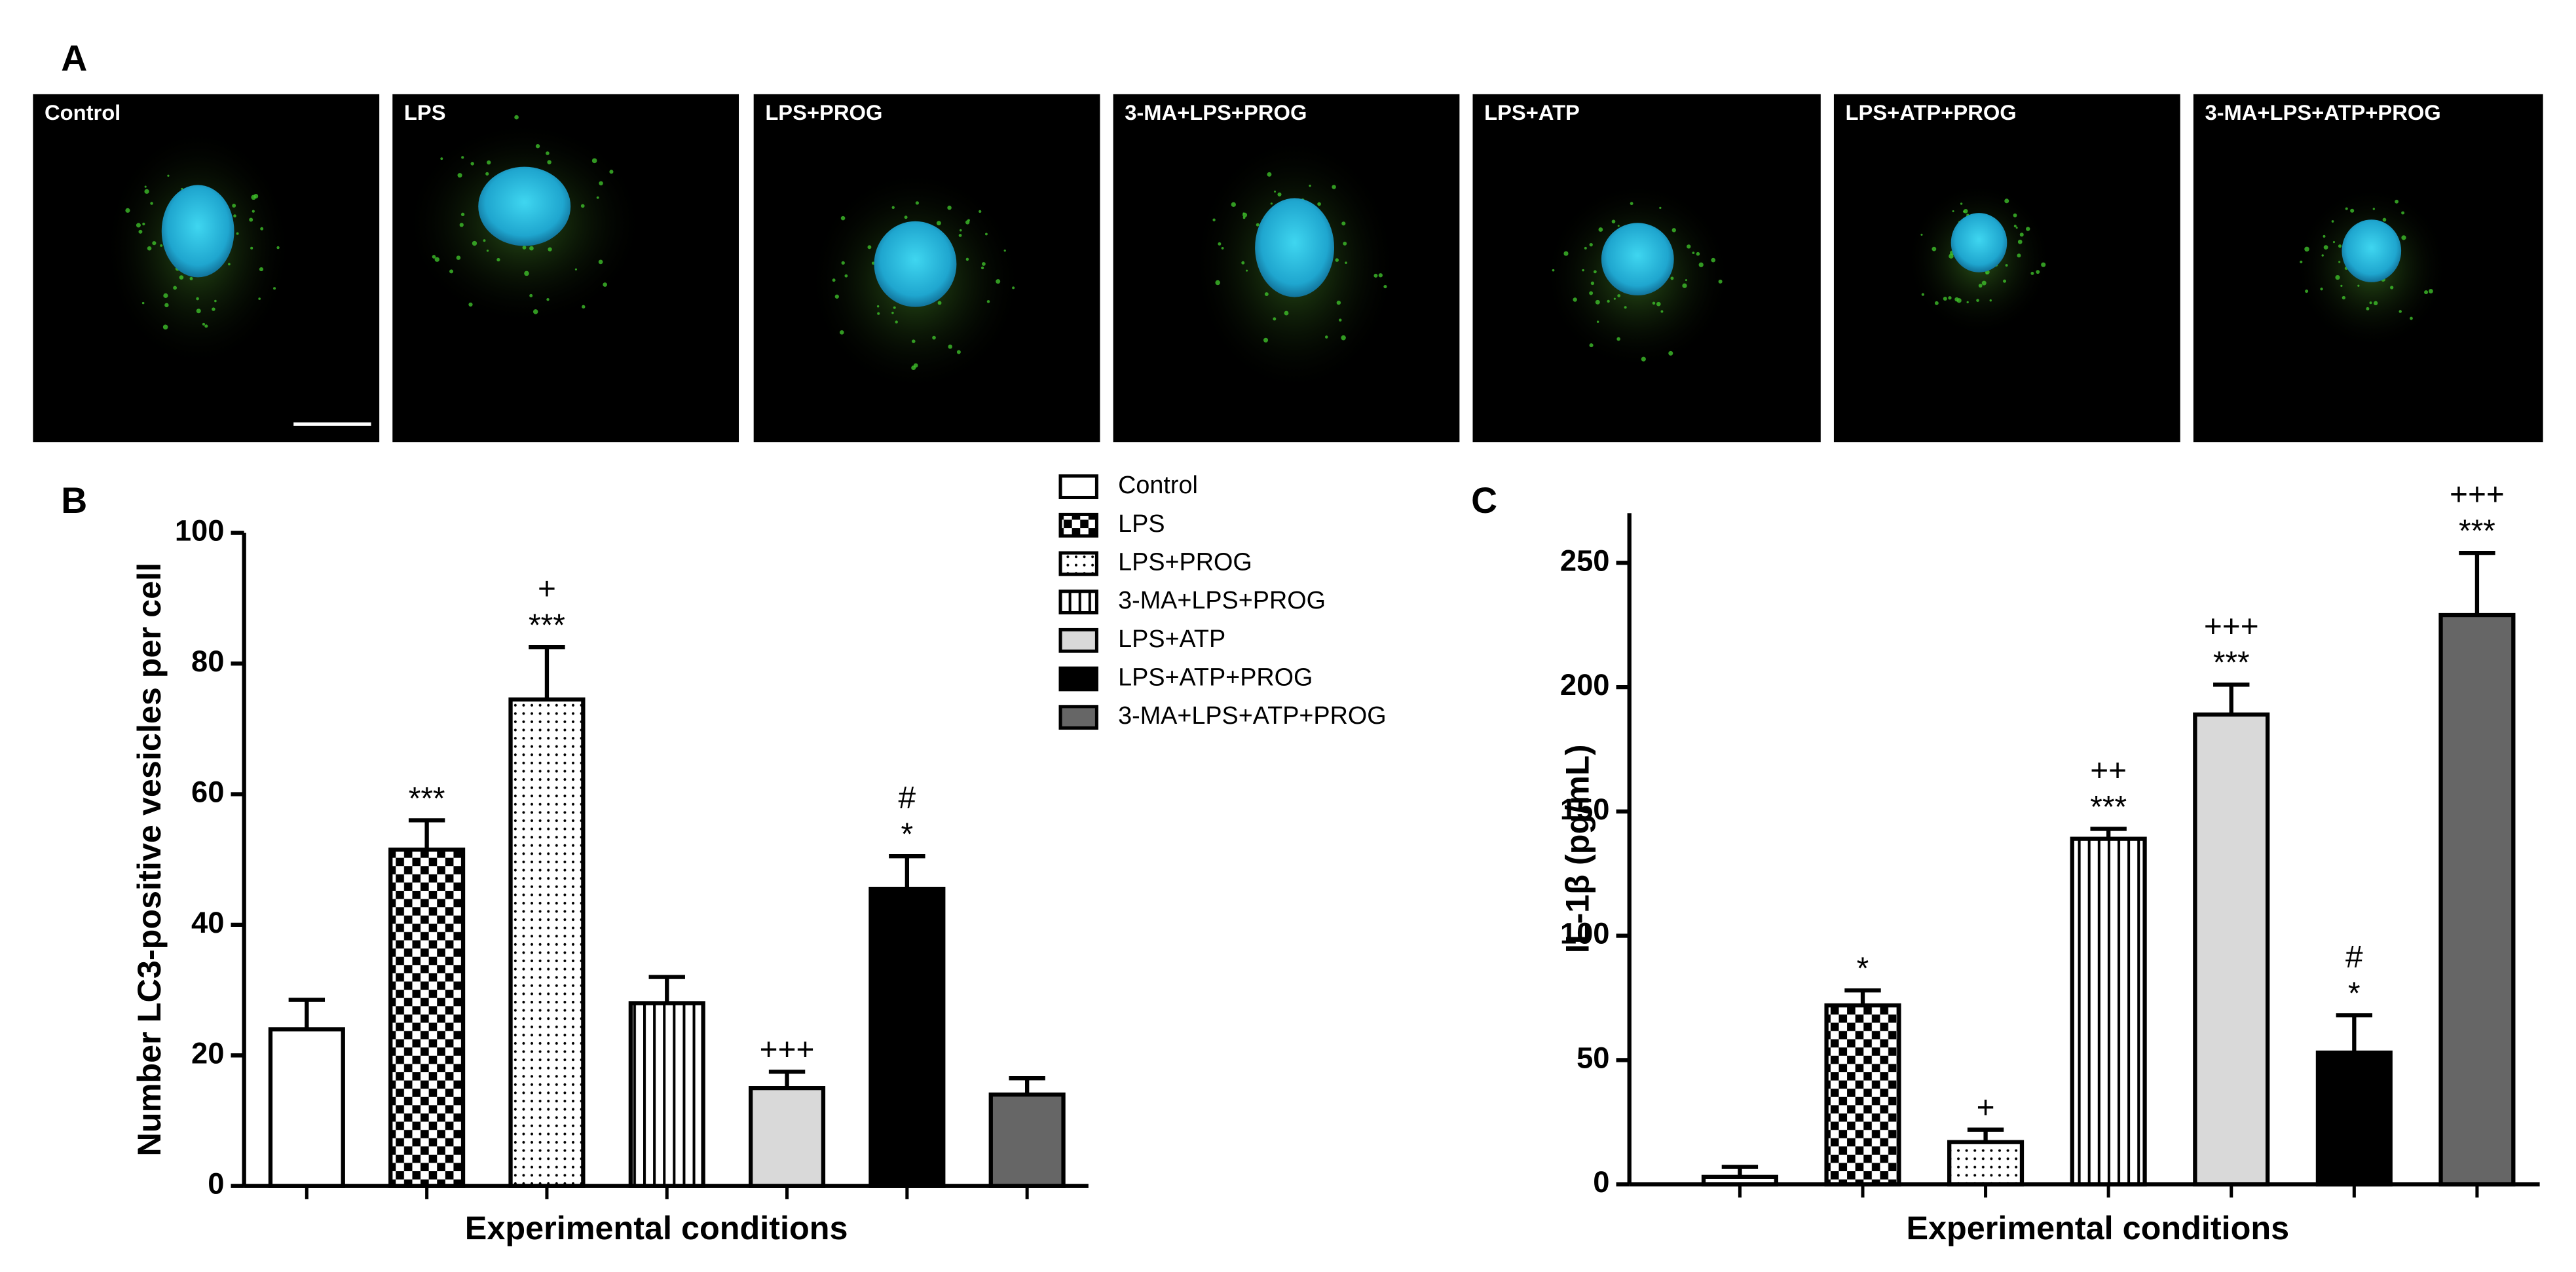 The width and height of the screenshot is (2576, 1272). What do you see at coordinates (83, 112) in the screenshot?
I see `image-label: Control` at bounding box center [83, 112].